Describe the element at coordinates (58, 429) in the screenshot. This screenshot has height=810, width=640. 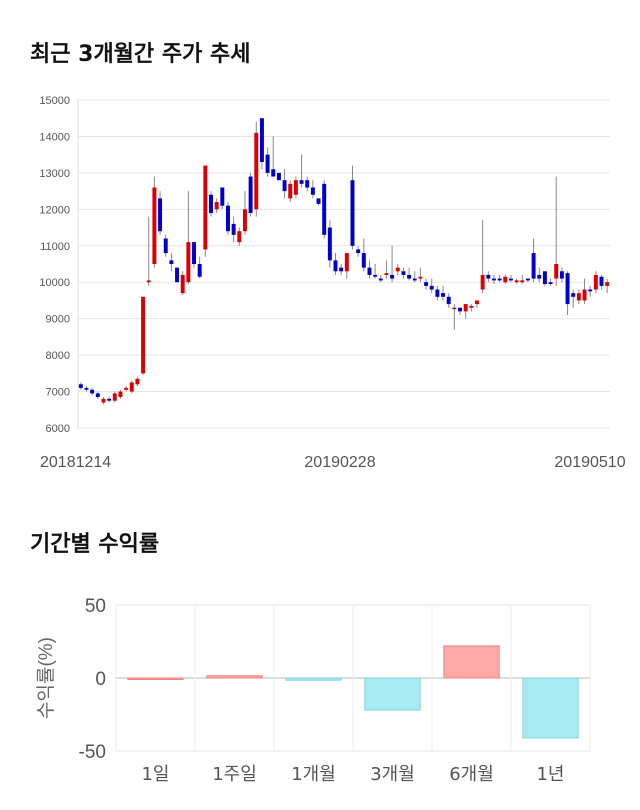
I see `y-tick-label: 6000` at that location.